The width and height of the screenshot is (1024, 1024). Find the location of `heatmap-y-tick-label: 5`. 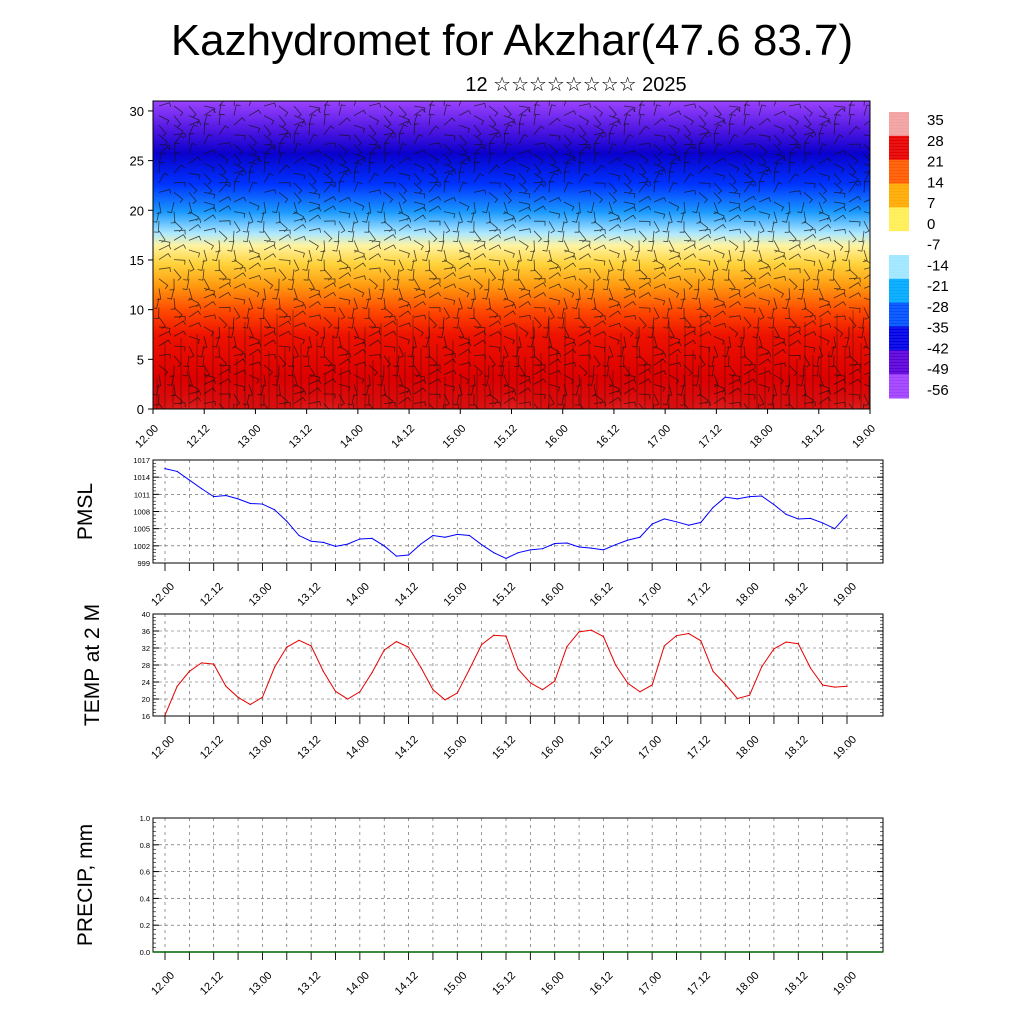

heatmap-y-tick-label: 5 is located at coordinates (140, 359).